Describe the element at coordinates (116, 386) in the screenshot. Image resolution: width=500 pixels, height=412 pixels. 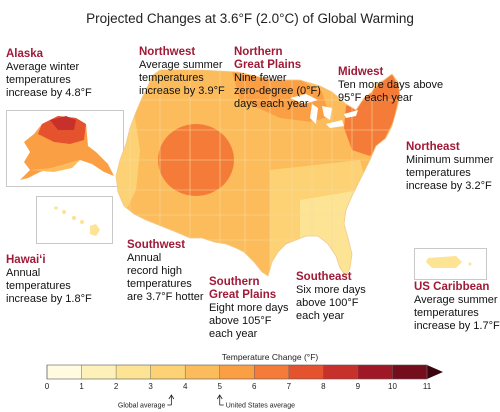
I see `legend-tick-label: 2` at that location.